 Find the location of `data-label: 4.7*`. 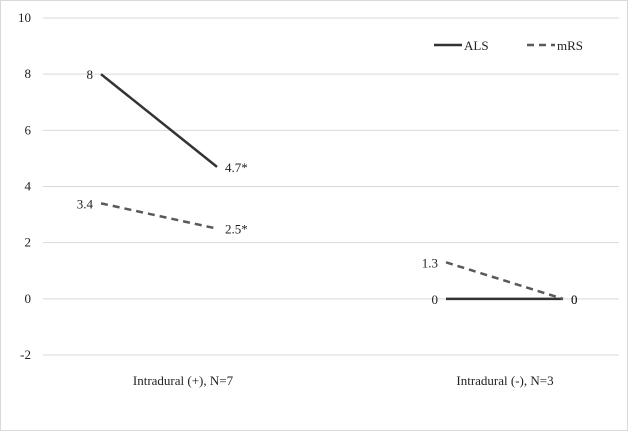

data-label: 4.7* is located at coordinates (236, 167).